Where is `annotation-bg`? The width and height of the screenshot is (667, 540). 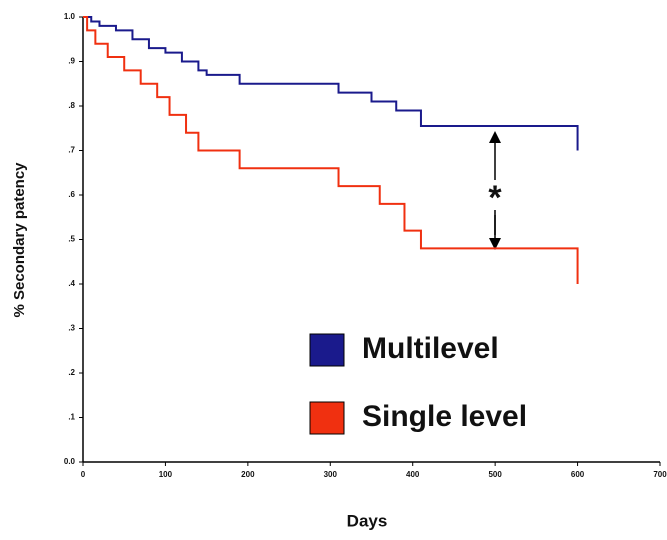 annotation-bg is located at coordinates (495, 195).